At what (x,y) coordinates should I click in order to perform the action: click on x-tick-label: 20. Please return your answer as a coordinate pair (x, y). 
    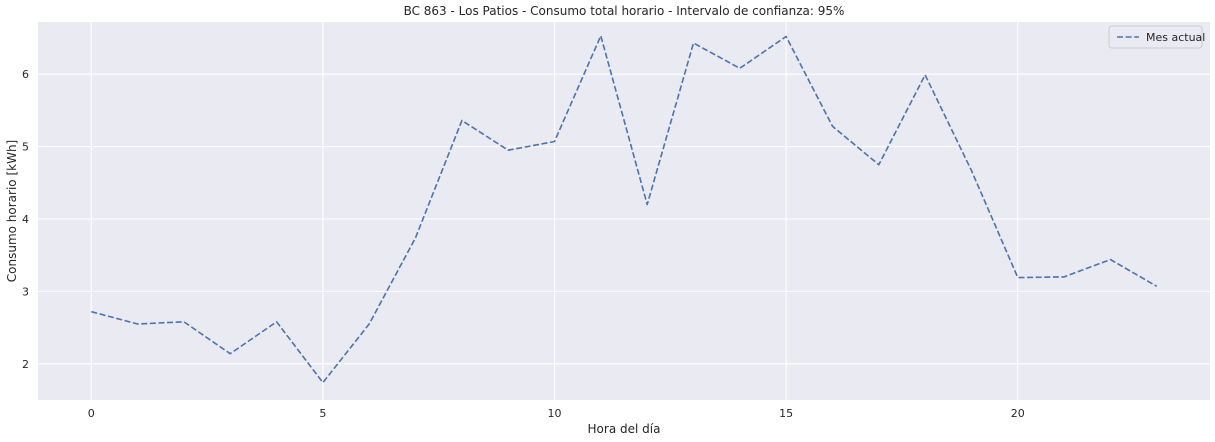
    Looking at the image, I should click on (1018, 413).